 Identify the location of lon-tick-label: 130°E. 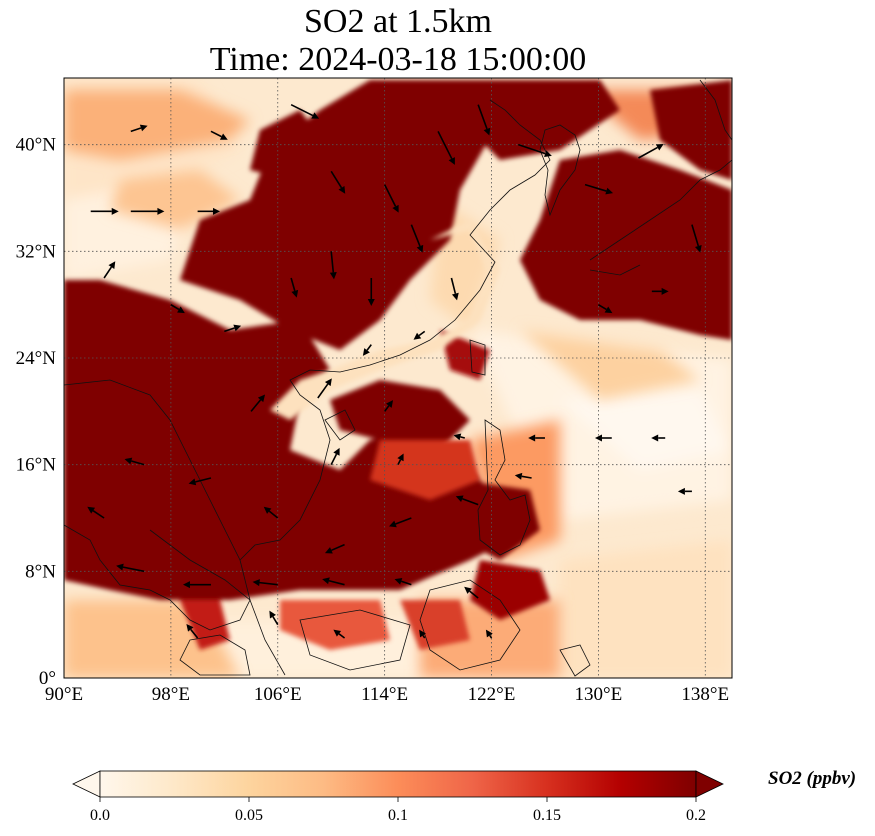
(599, 694).